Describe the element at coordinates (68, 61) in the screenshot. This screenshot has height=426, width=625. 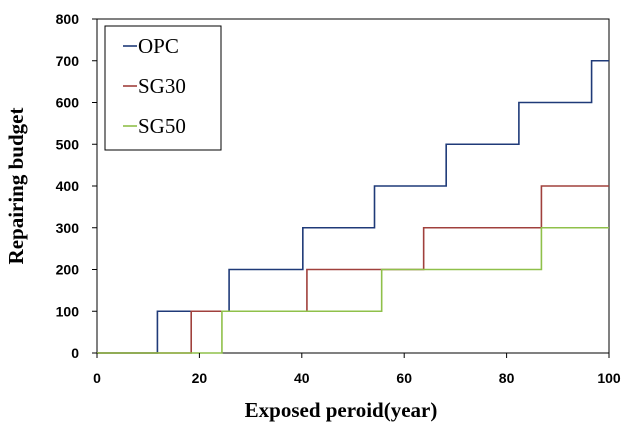
I see `y-tick-label: 700` at that location.